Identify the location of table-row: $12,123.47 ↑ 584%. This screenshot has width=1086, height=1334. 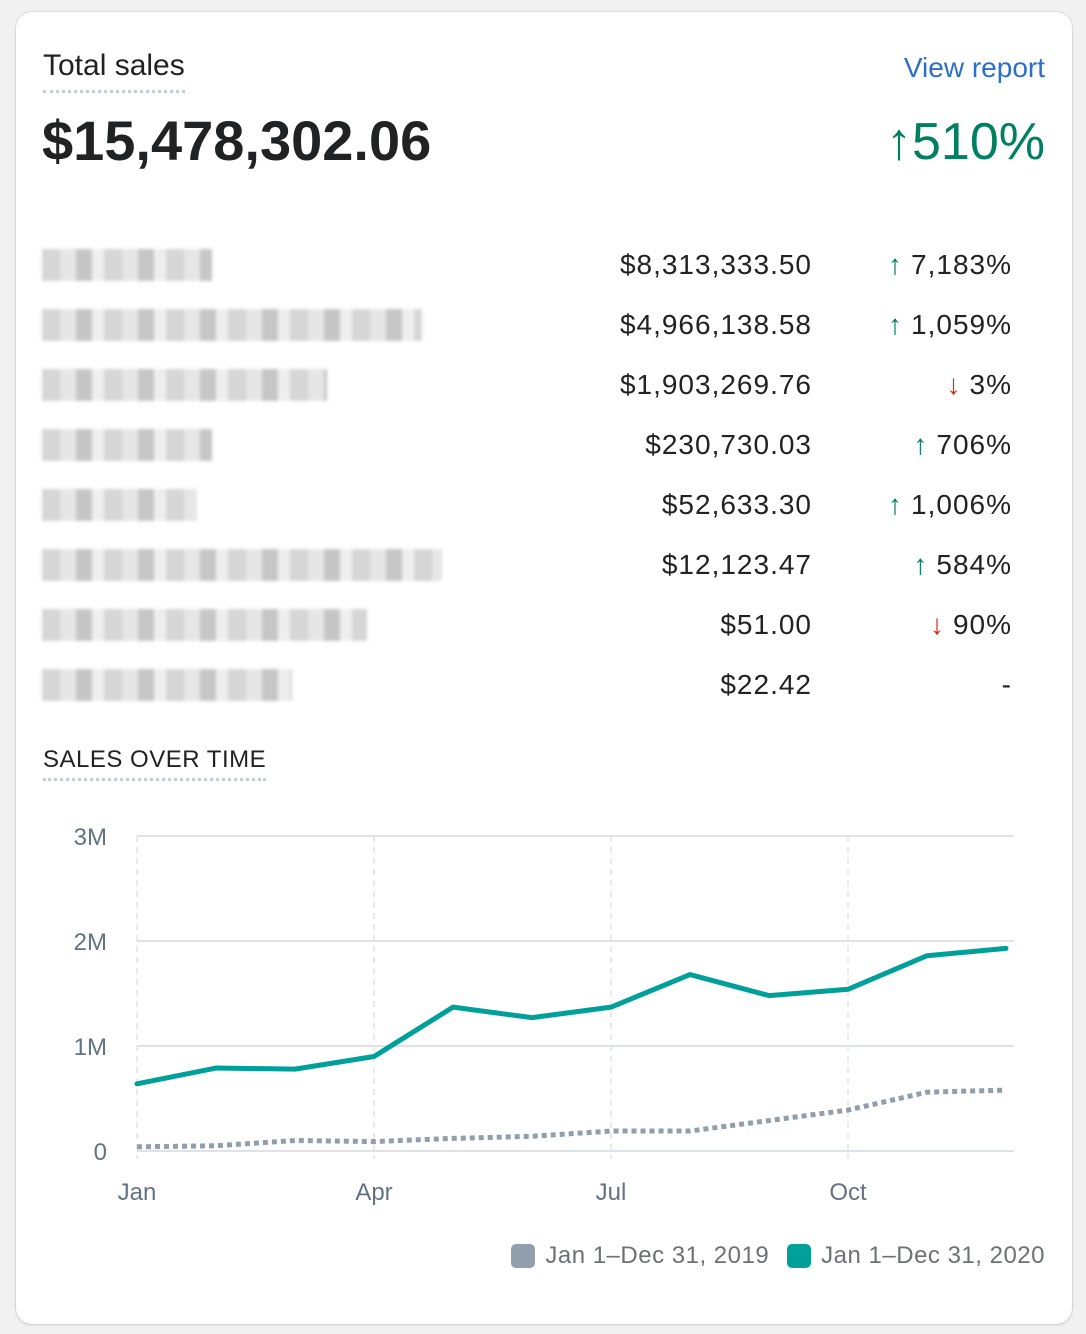
(527, 565).